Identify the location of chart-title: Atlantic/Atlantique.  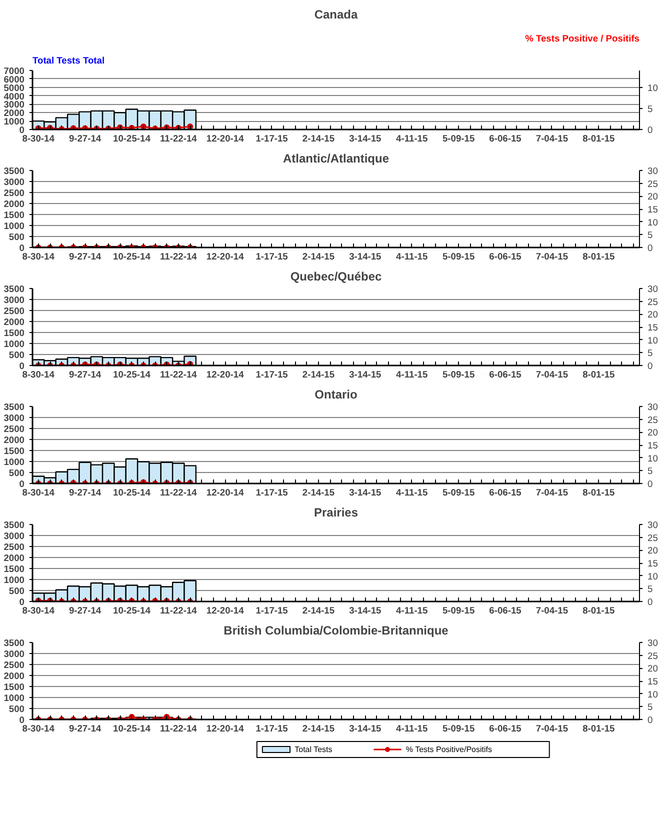
(336, 159).